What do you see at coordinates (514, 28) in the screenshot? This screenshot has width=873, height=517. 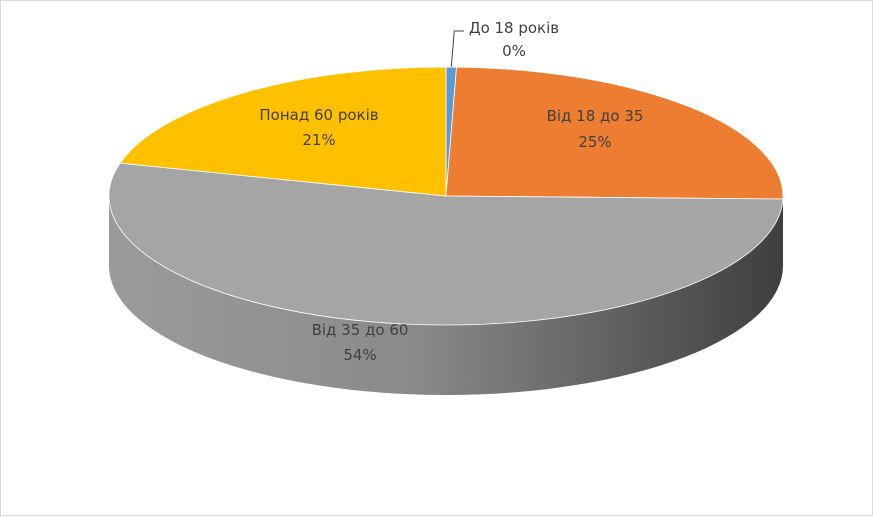 I see `label-name-under-18: До 18 років` at bounding box center [514, 28].